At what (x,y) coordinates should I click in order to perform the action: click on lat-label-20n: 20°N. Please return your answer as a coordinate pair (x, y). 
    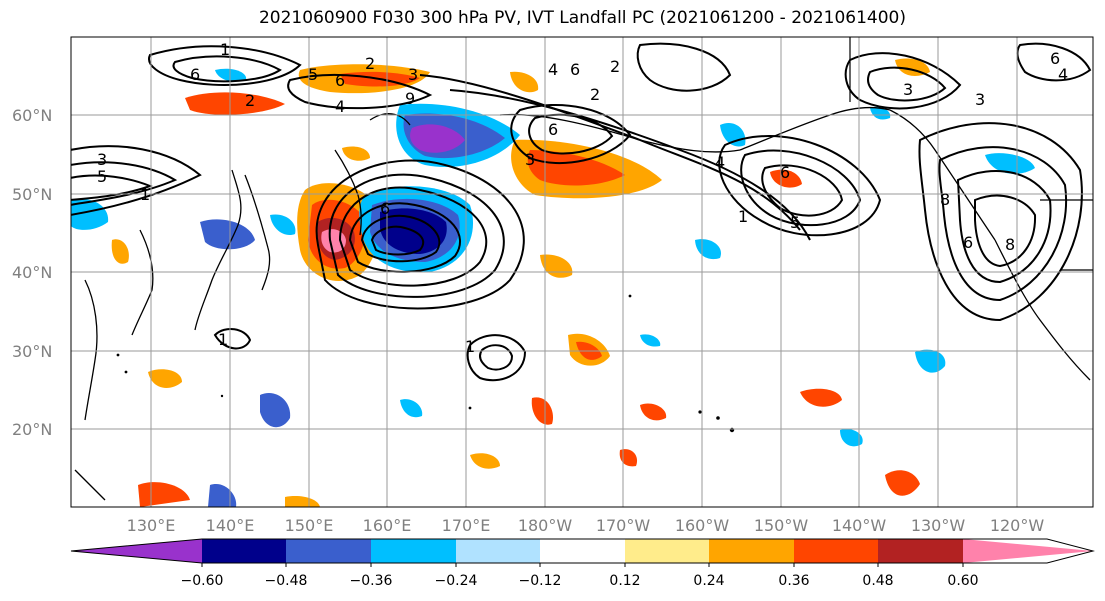
    Looking at the image, I should click on (32, 429).